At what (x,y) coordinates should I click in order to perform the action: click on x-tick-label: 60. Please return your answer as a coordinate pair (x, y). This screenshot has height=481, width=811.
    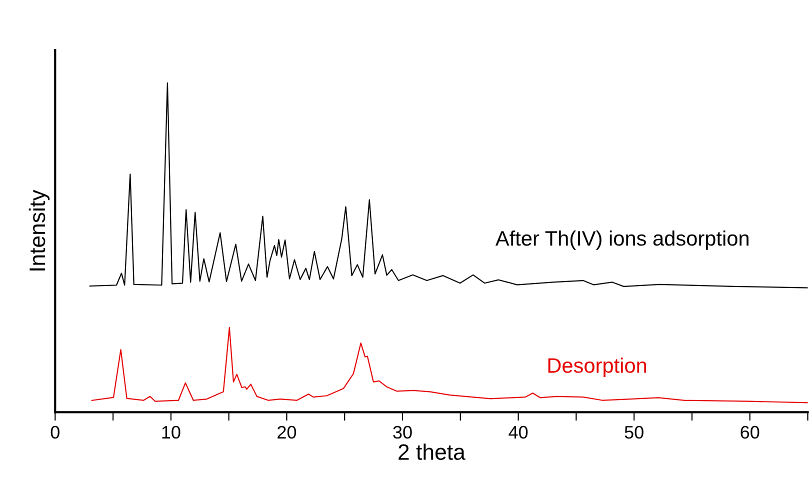
    Looking at the image, I should click on (750, 432).